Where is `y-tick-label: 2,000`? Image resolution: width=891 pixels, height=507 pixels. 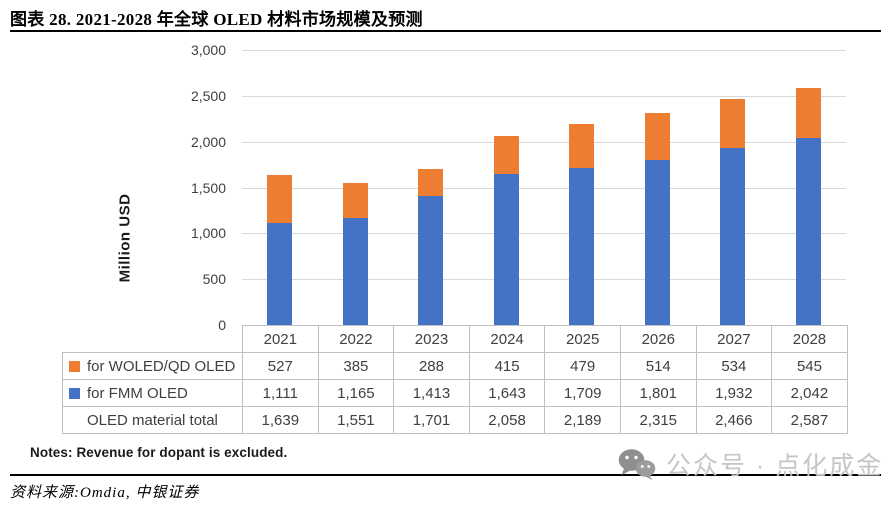
y-tick-label: 2,000 is located at coordinates (208, 141).